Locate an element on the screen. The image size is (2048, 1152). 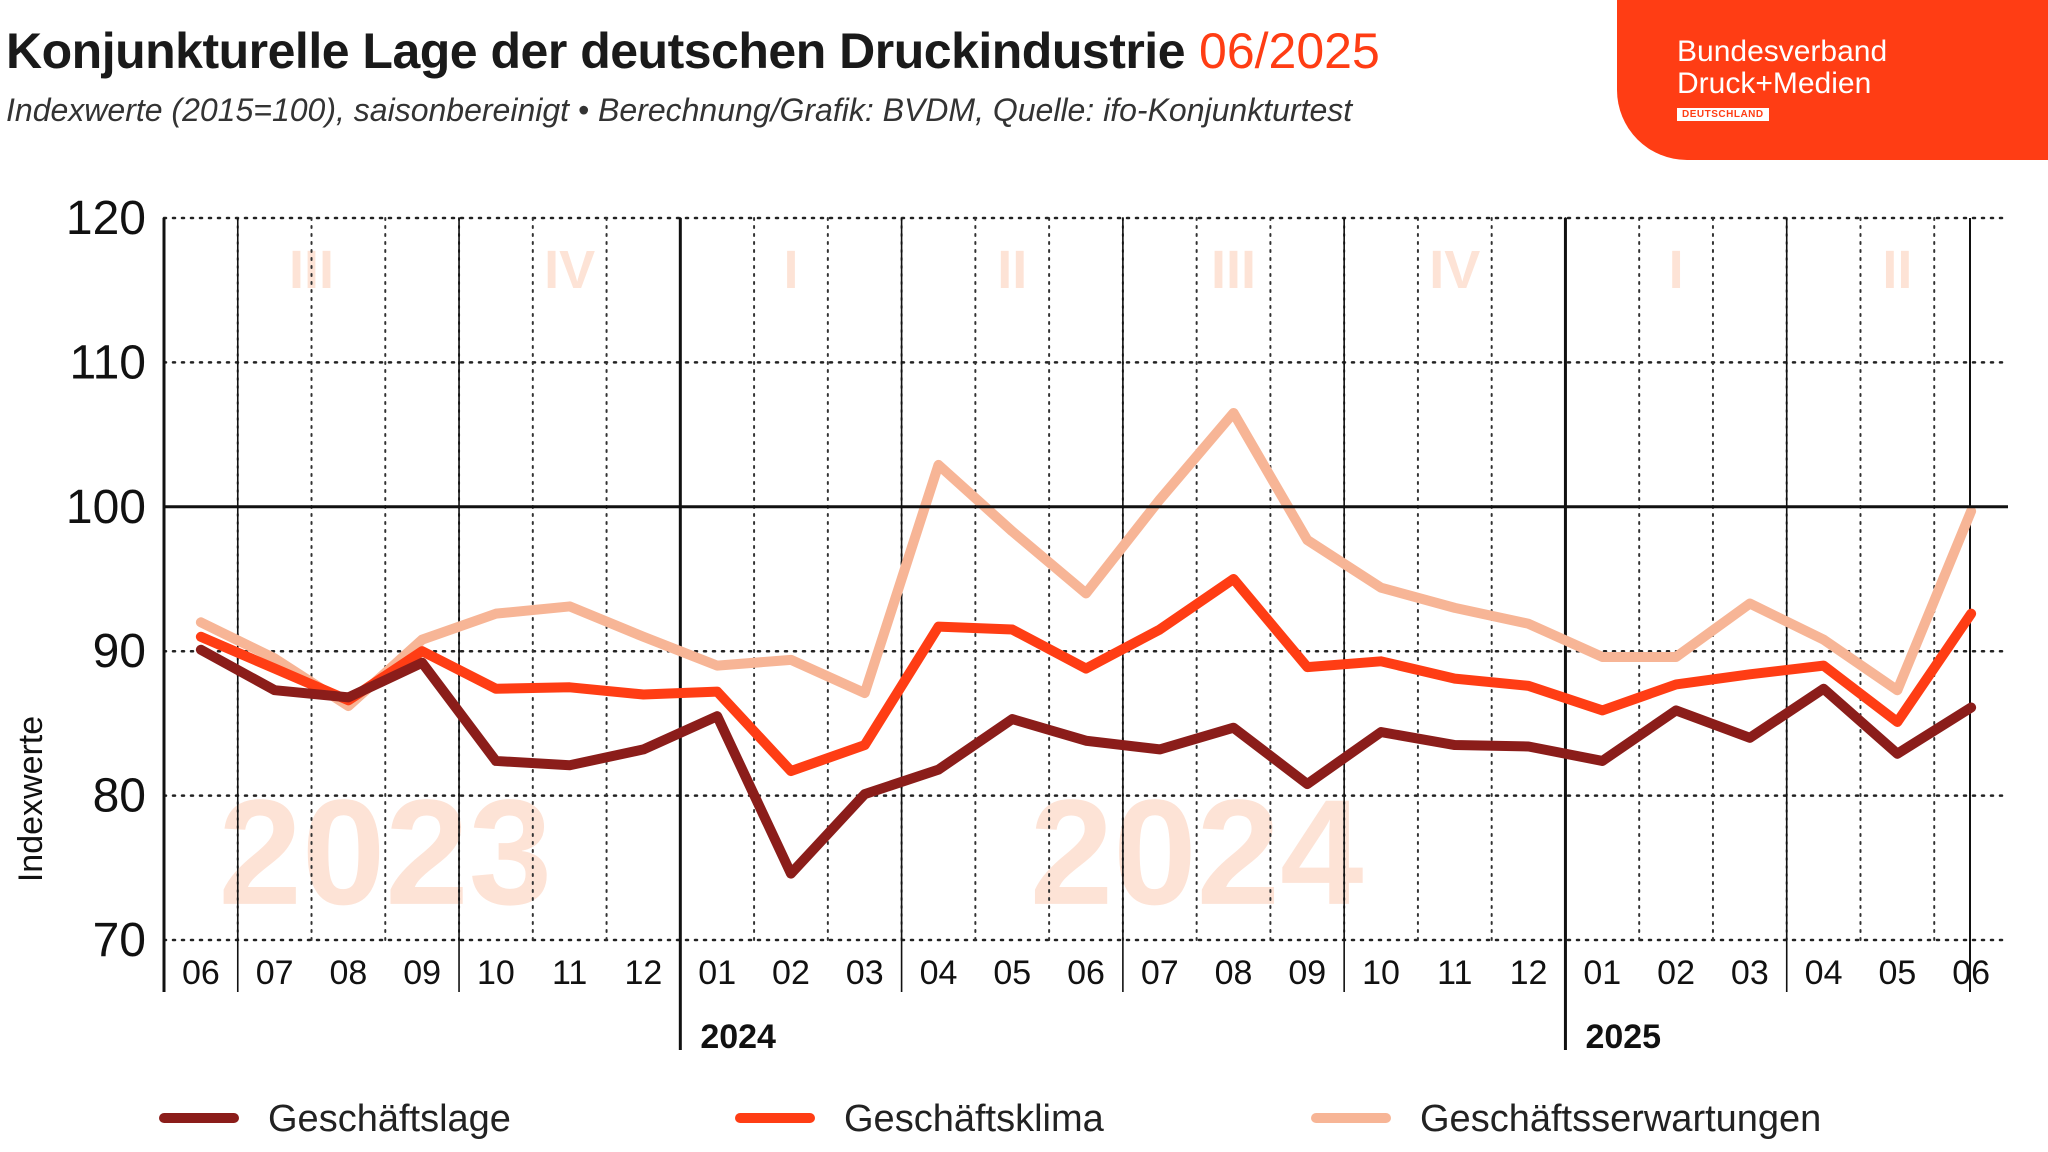
y-tick-label: 100 is located at coordinates (106, 507).